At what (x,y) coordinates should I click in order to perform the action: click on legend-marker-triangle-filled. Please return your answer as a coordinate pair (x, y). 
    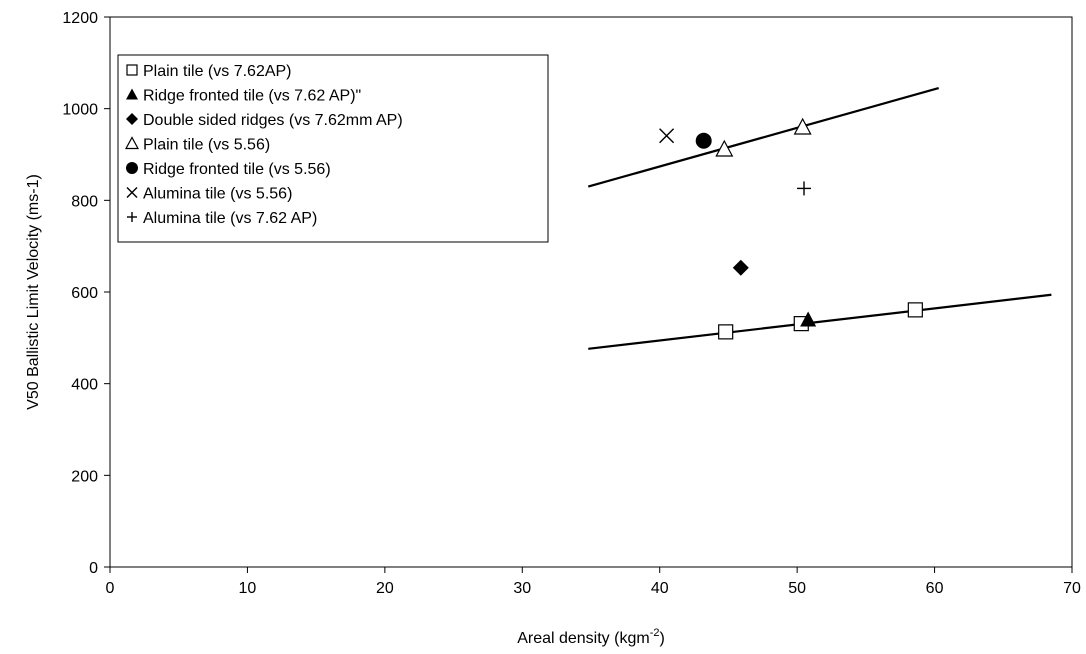
    Looking at the image, I should click on (132, 94).